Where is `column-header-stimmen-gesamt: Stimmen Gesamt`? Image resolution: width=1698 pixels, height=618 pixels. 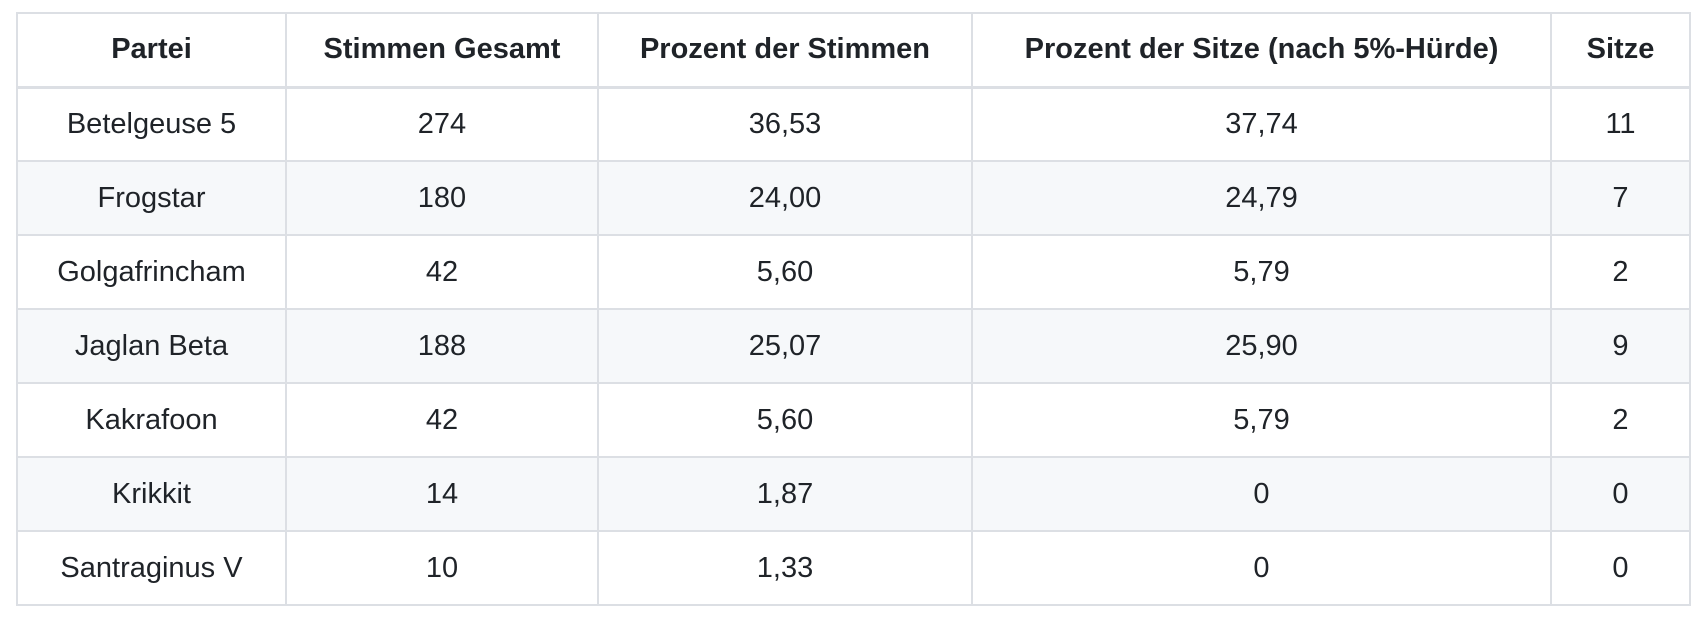
column-header-stimmen-gesamt: Stimmen Gesamt is located at coordinates (442, 50).